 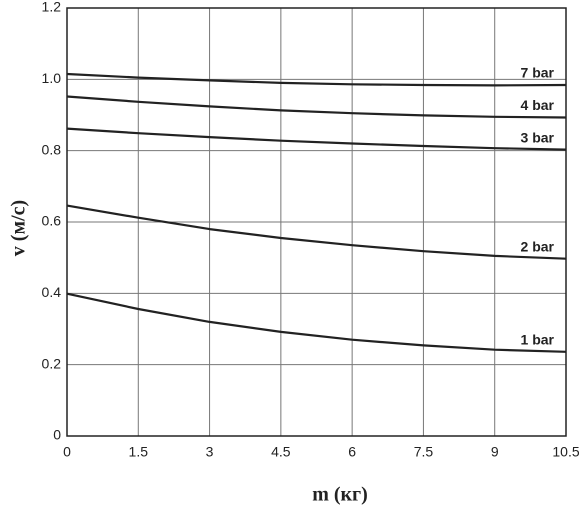 I want to click on x-tick-label: 0, so click(x=67, y=452).